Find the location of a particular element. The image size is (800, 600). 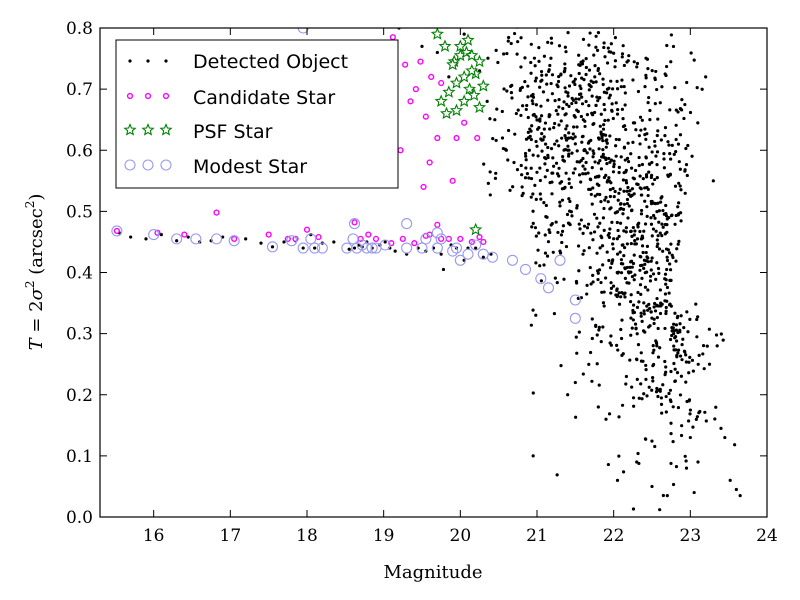

legend-label-candidate-star: Candidate Star is located at coordinates (264, 98).